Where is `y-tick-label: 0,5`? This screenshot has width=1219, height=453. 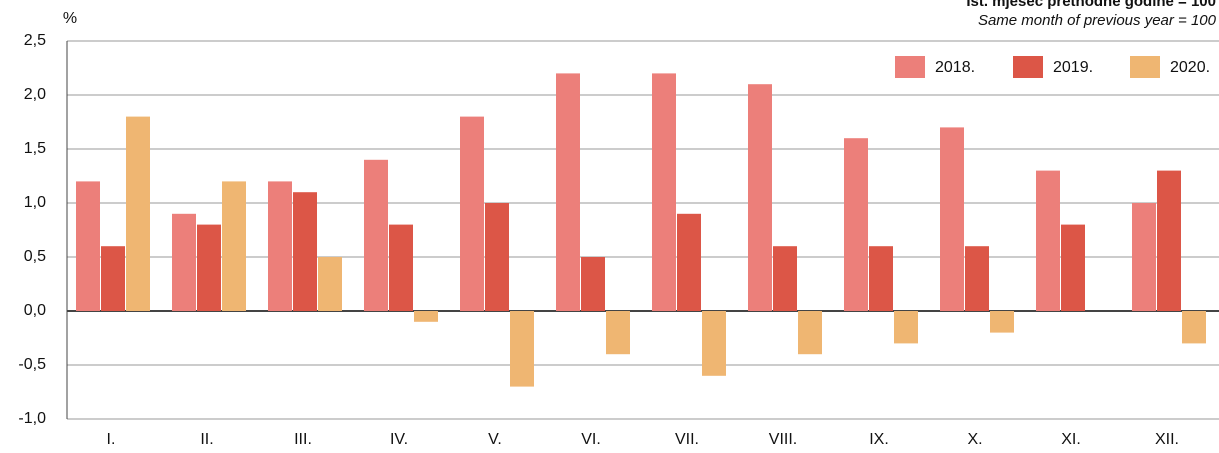
y-tick-label: 0,5 is located at coordinates (35, 256).